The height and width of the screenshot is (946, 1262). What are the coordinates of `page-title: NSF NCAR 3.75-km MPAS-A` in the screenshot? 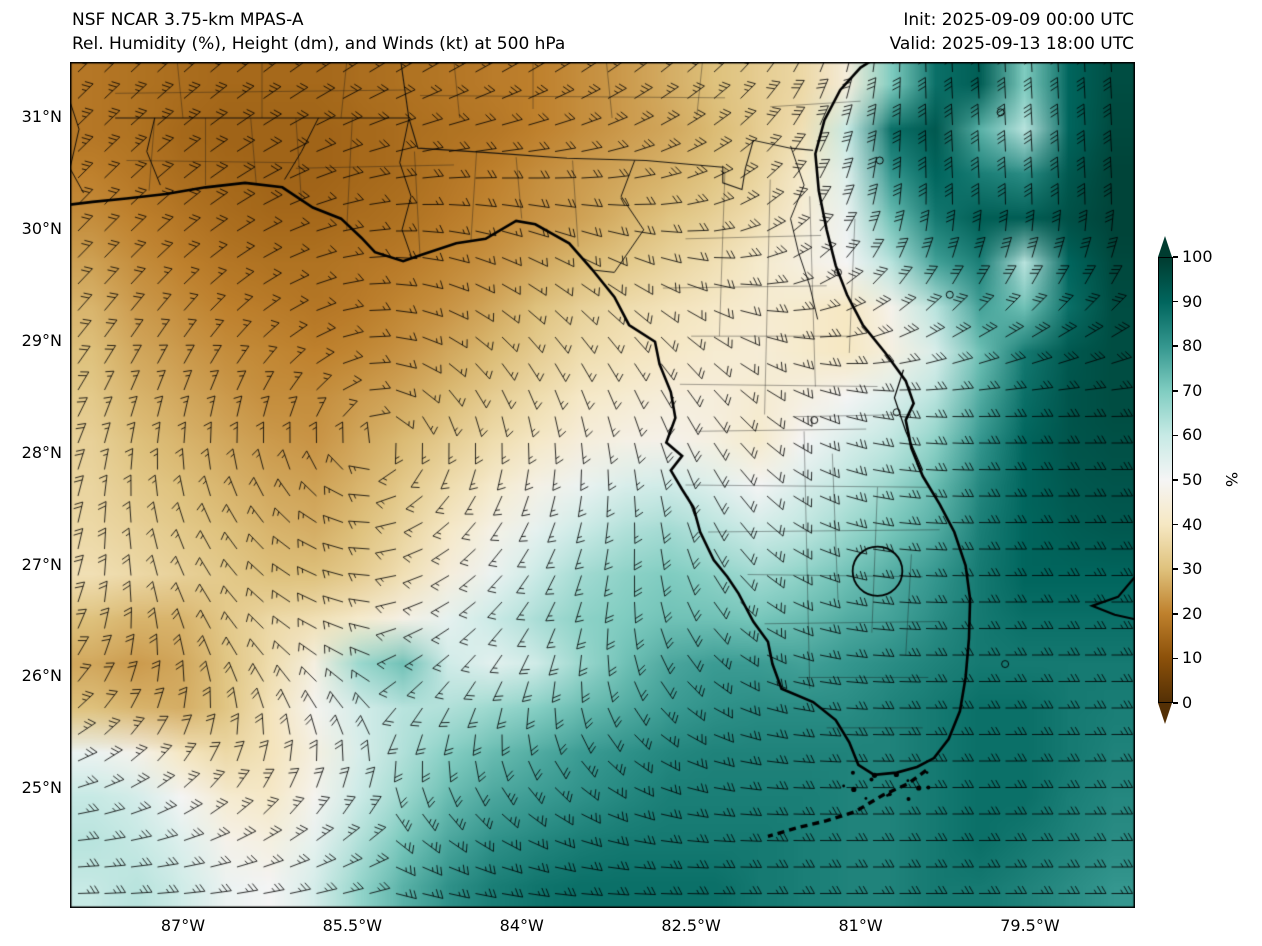 It's located at (188, 20).